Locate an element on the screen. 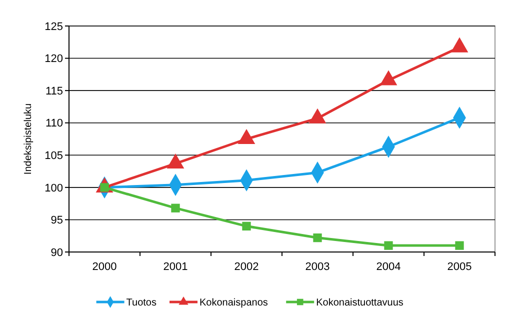  y-tick-label: 105 is located at coordinates (53, 156).